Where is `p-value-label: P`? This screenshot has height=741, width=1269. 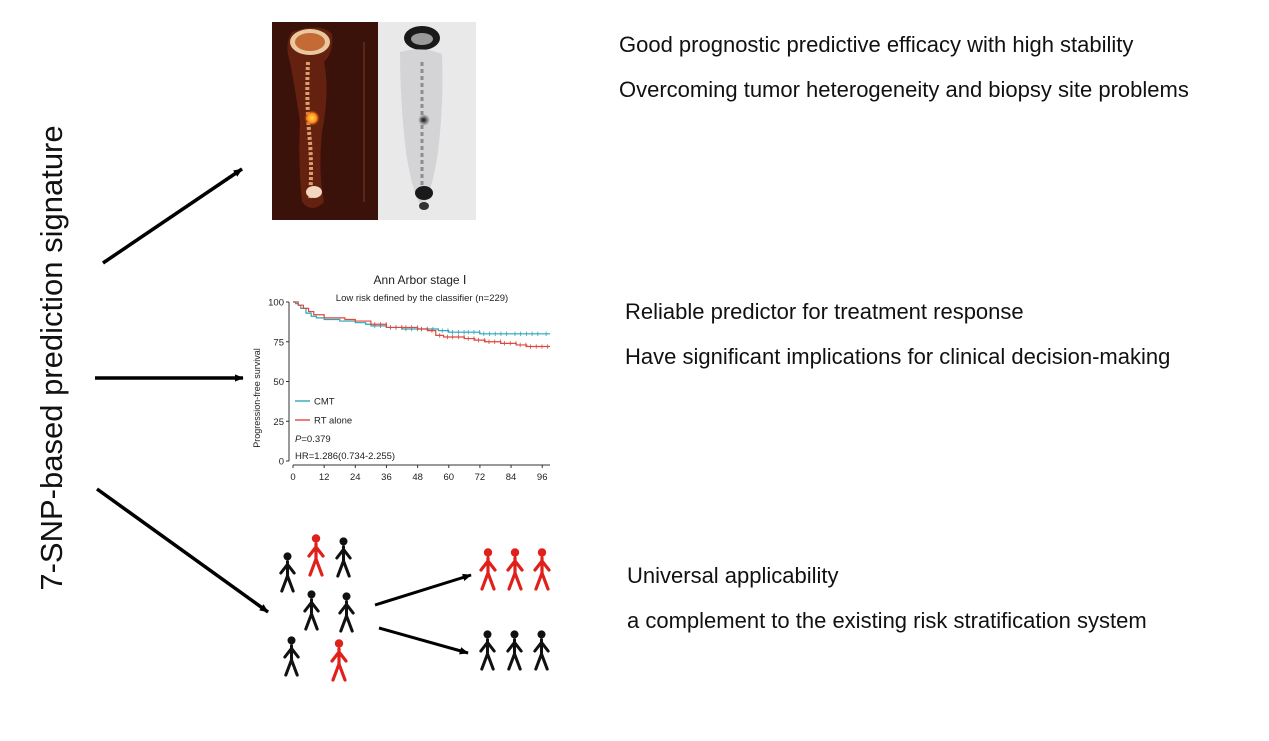 p-value-label: P is located at coordinates (298, 439).